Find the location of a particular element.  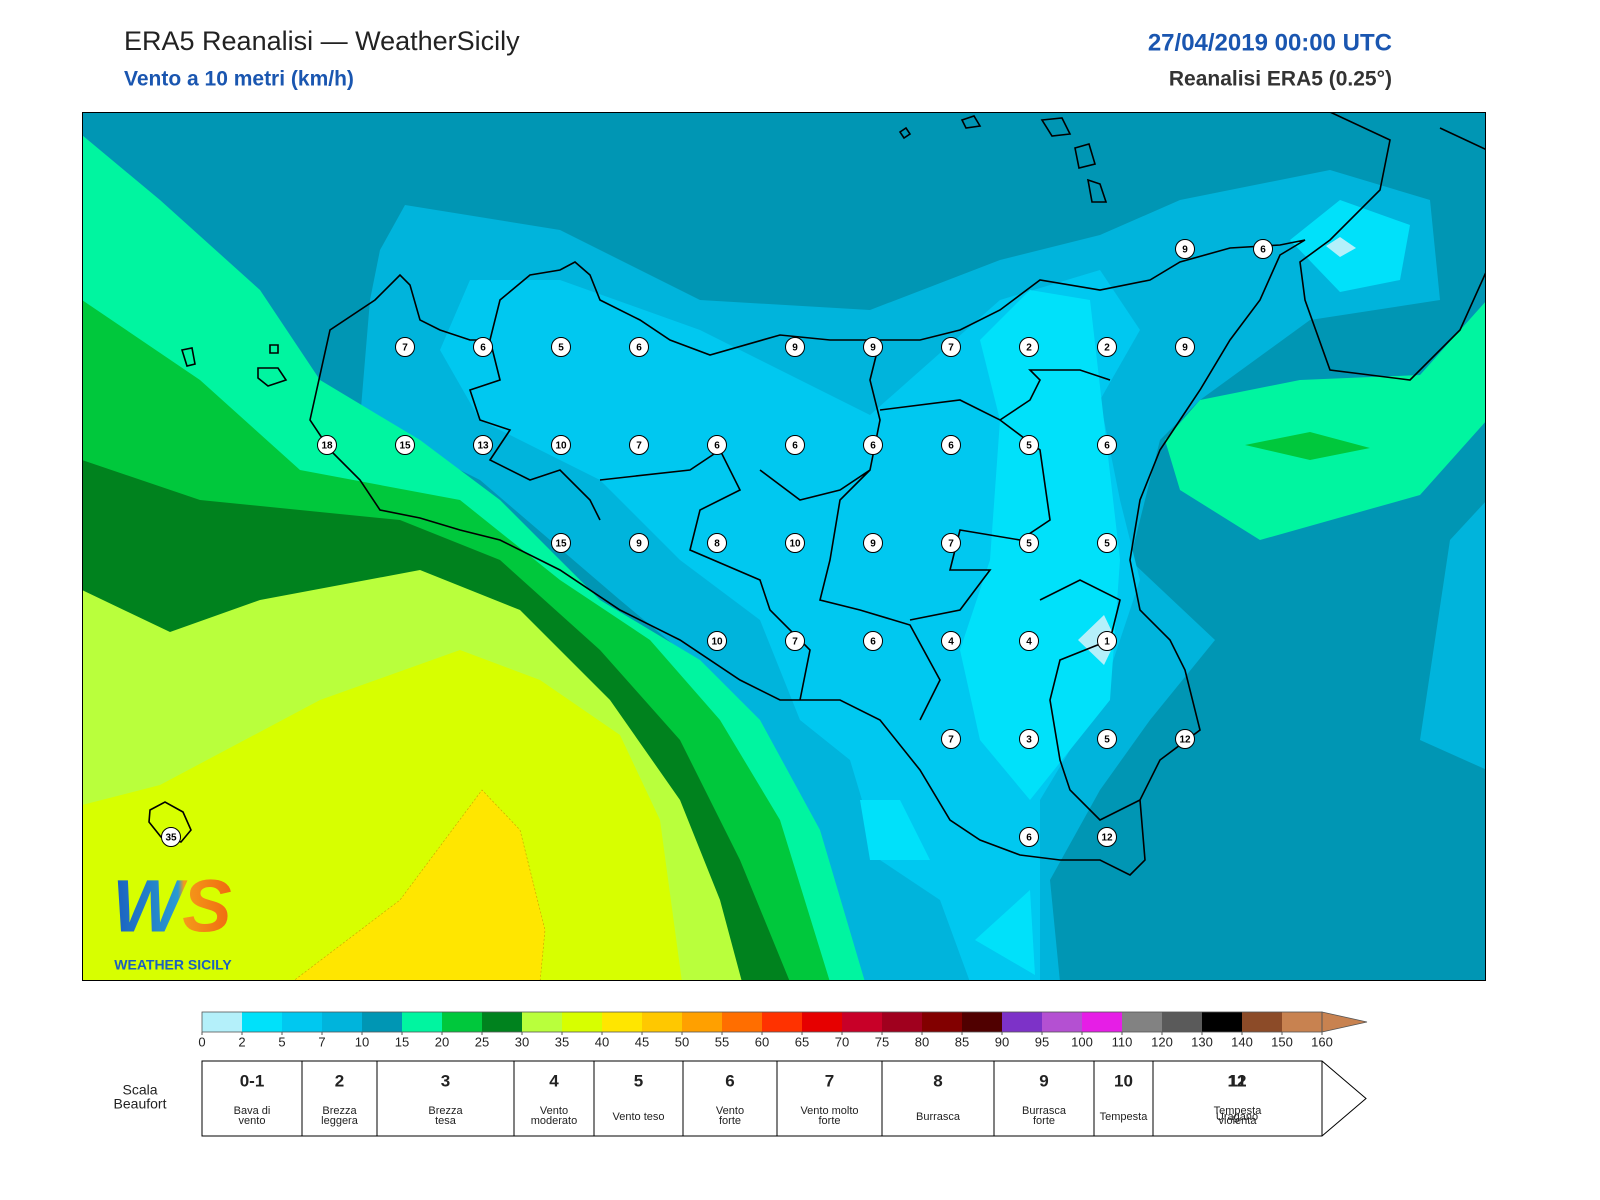

colorbar-label: 100 is located at coordinates (1082, 1041).